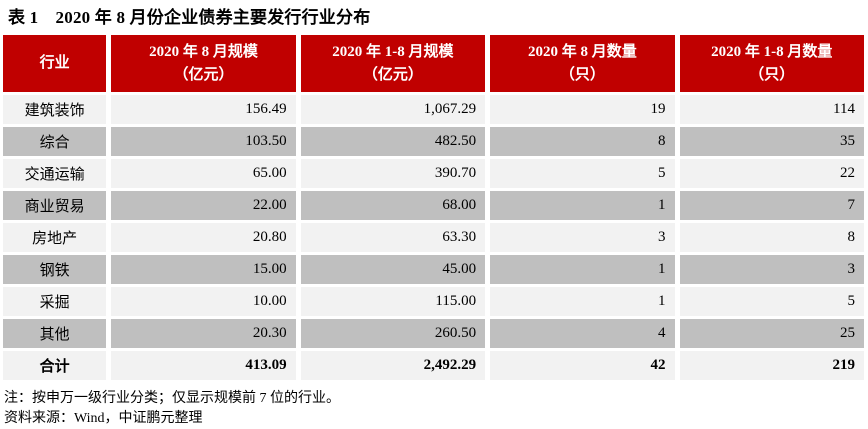  I want to click on table-row: 钢铁 15.00 45.00 1 3, so click(433, 269).